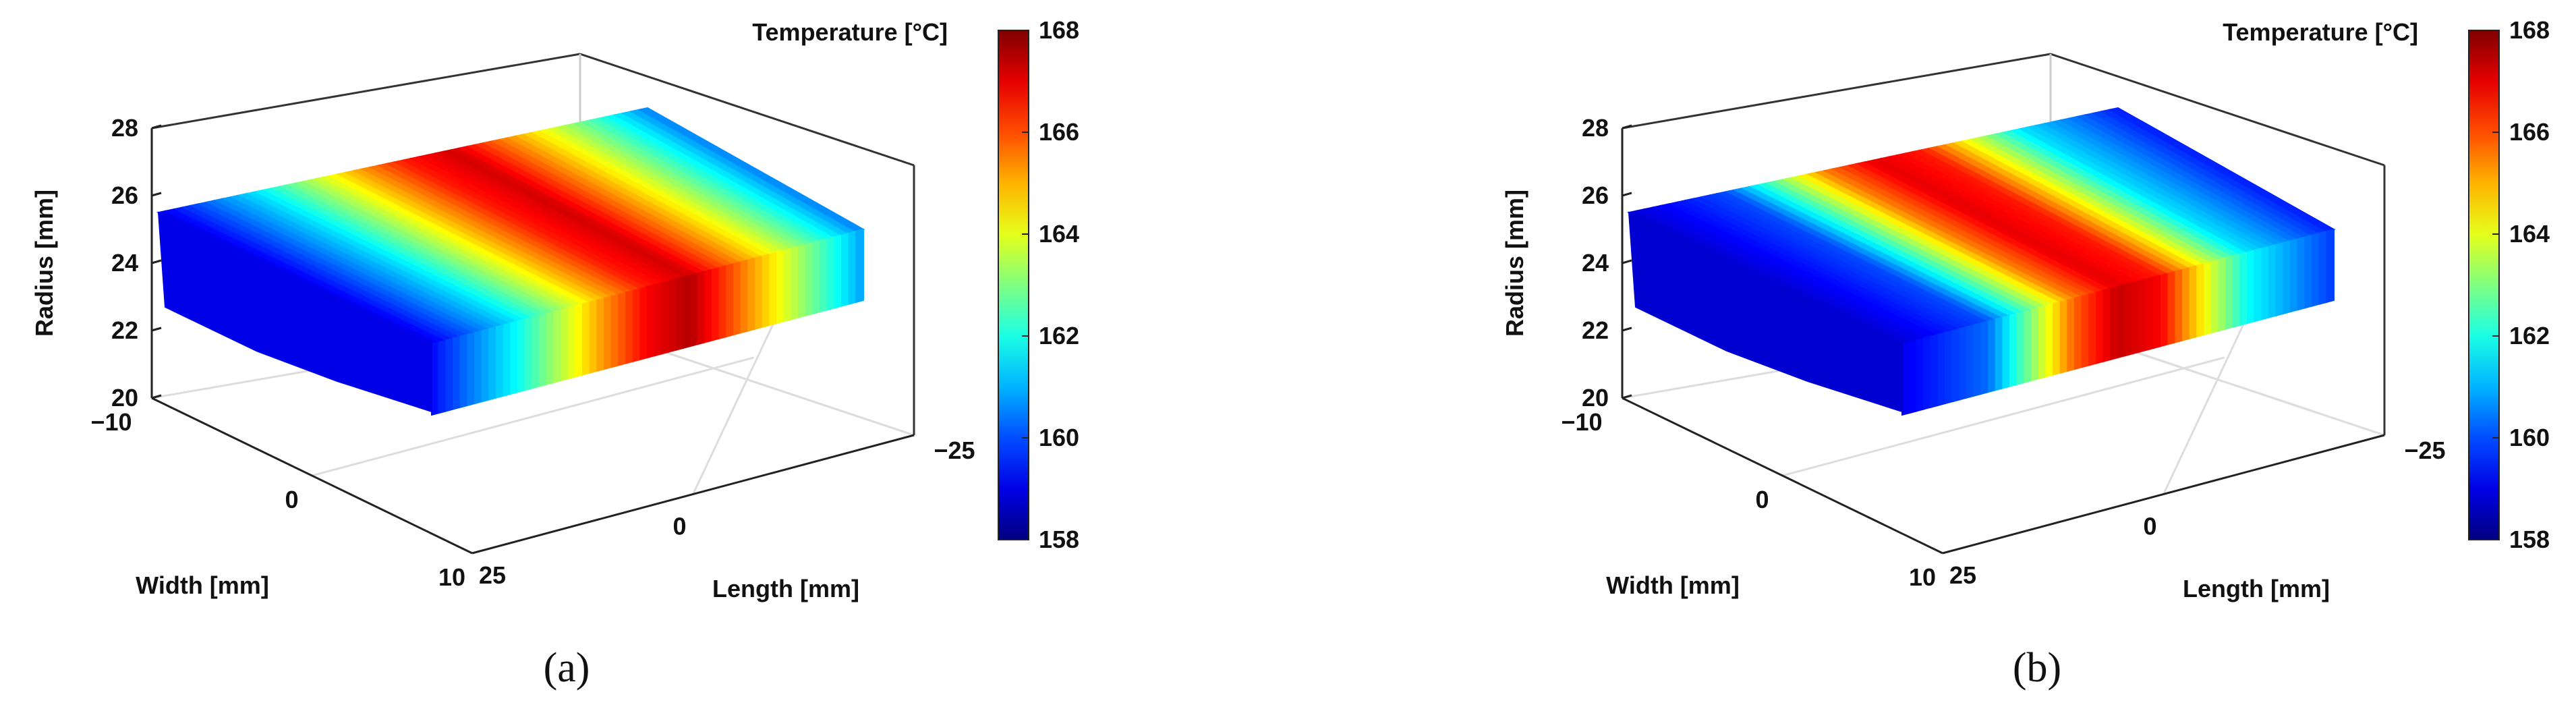 The height and width of the screenshot is (705, 2576). Describe the element at coordinates (2003, 416) in the screenshot. I see `floor-grid` at that location.